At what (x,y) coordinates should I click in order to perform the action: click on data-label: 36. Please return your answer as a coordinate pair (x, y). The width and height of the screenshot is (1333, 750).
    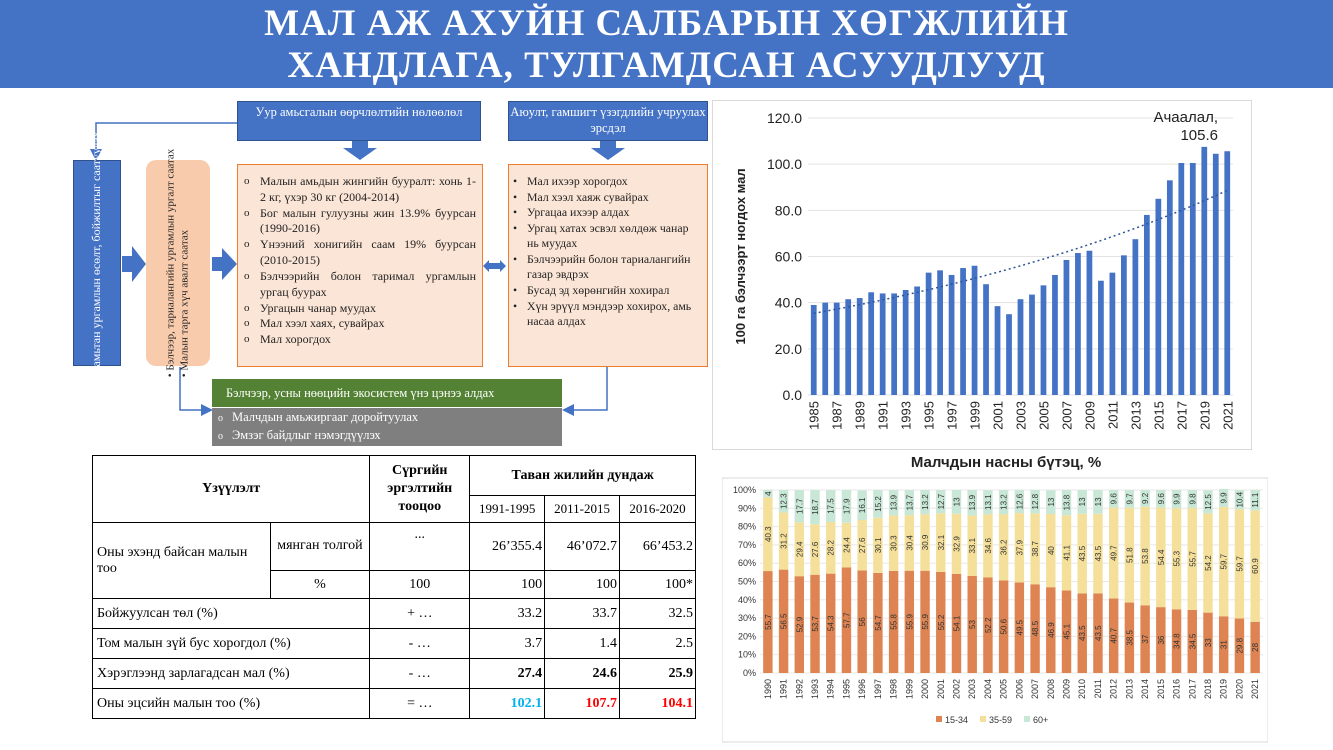
    Looking at the image, I should click on (1161, 639).